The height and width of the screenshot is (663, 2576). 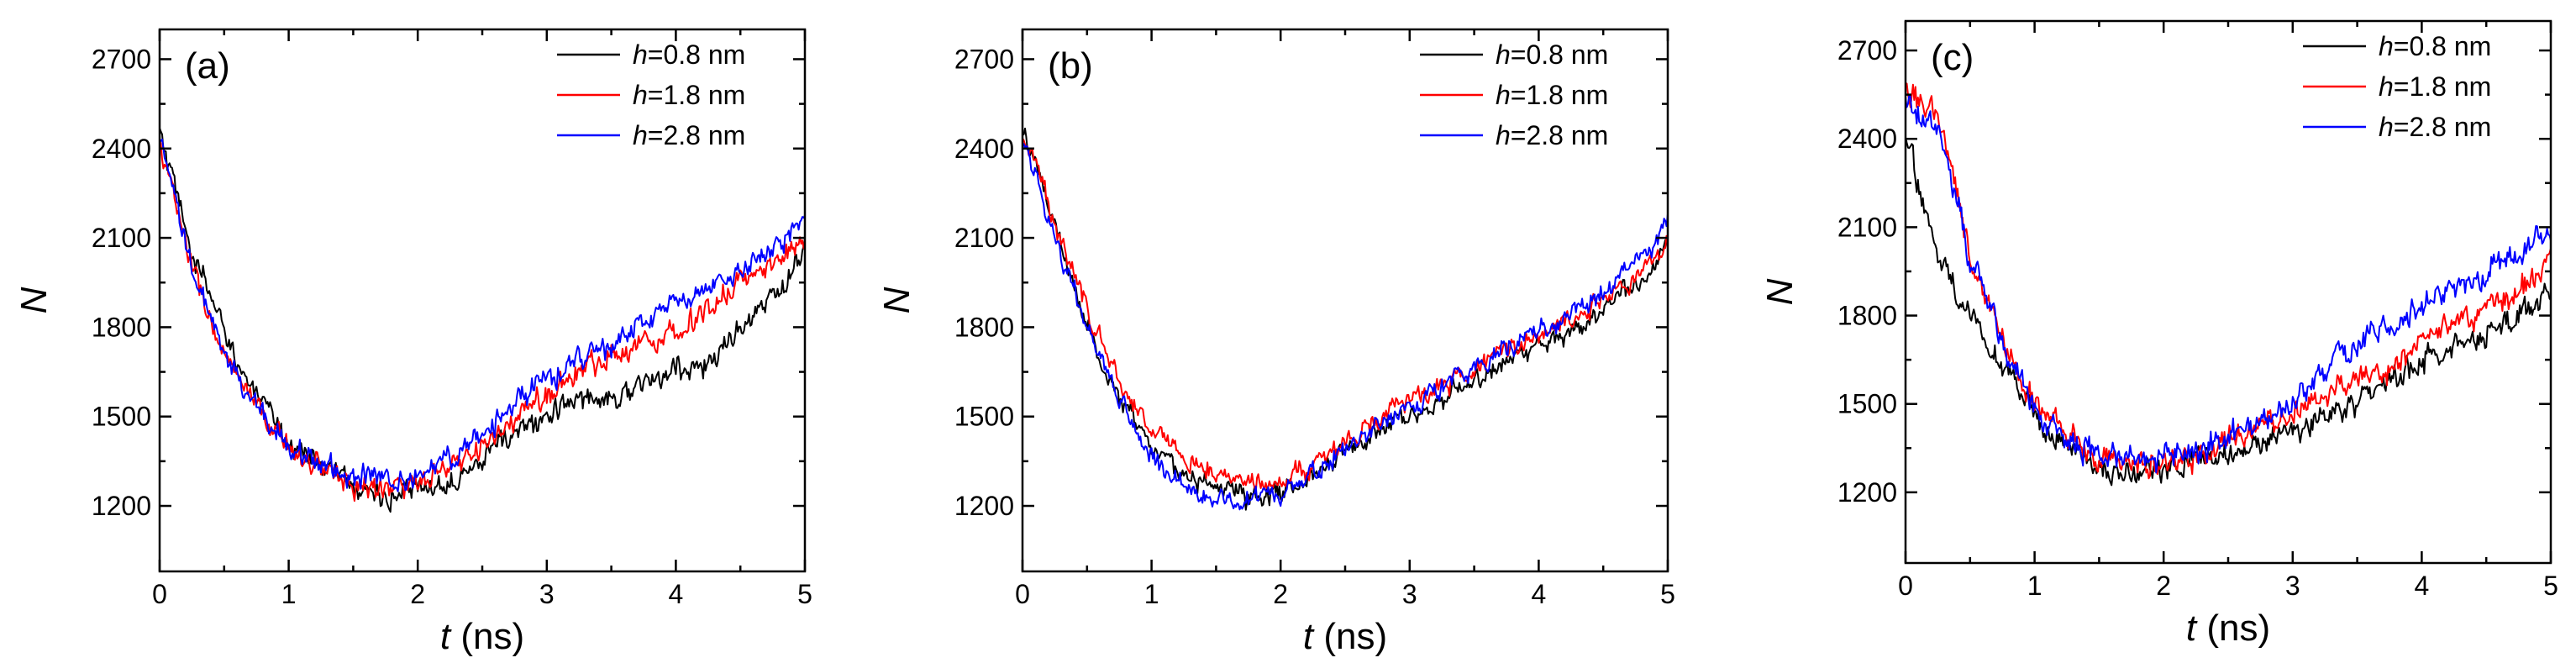 What do you see at coordinates (1070, 66) in the screenshot?
I see `panel-label: (b)` at bounding box center [1070, 66].